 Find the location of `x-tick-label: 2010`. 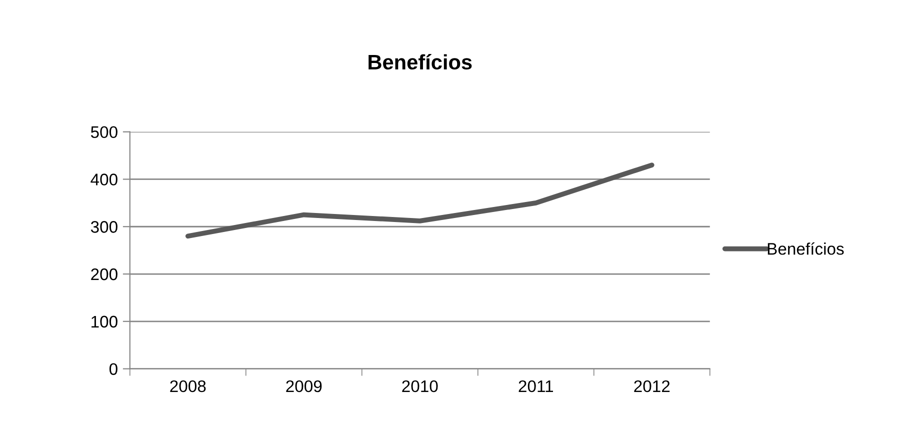

x-tick-label: 2010 is located at coordinates (420, 386).